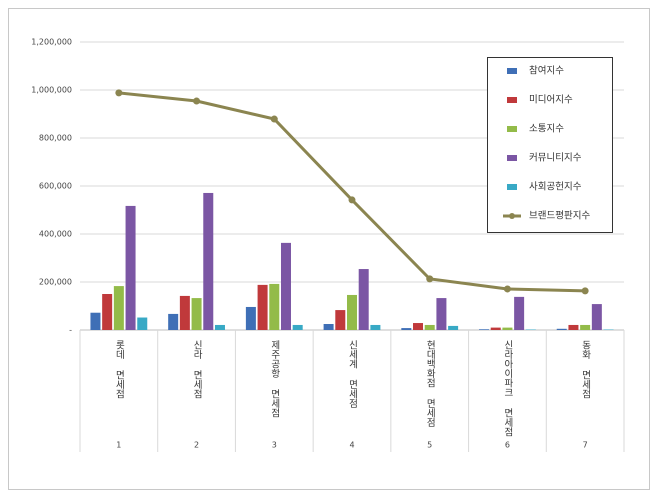  What do you see at coordinates (585, 369) in the screenshot?
I see `x-tick-label: 동화 면세점` at bounding box center [585, 369].